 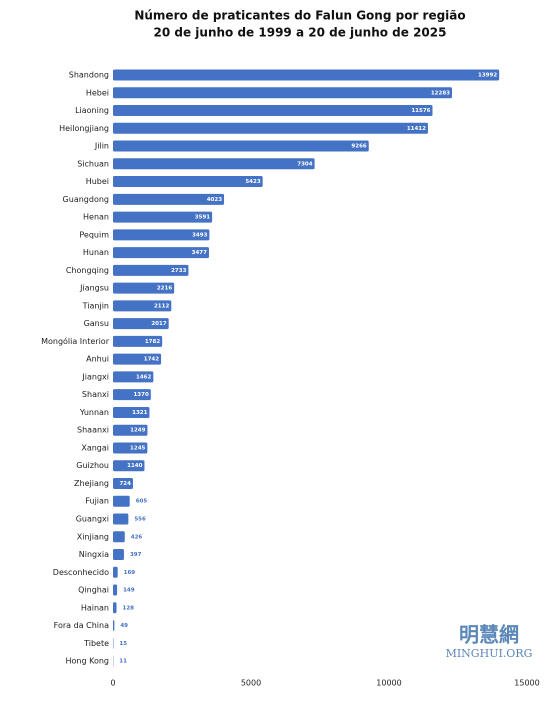 What do you see at coordinates (93, 430) in the screenshot?
I see `y-tick-label: Shaanxi` at bounding box center [93, 430].